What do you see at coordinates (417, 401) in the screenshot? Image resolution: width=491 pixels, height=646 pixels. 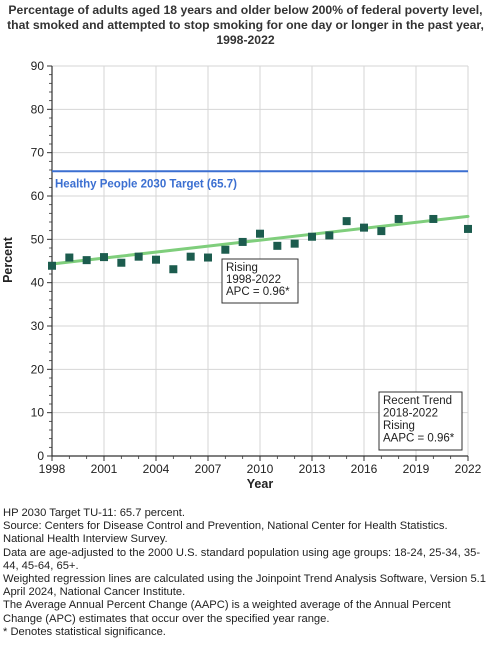 I see `annotation-line: Recent Trend` at bounding box center [417, 401].